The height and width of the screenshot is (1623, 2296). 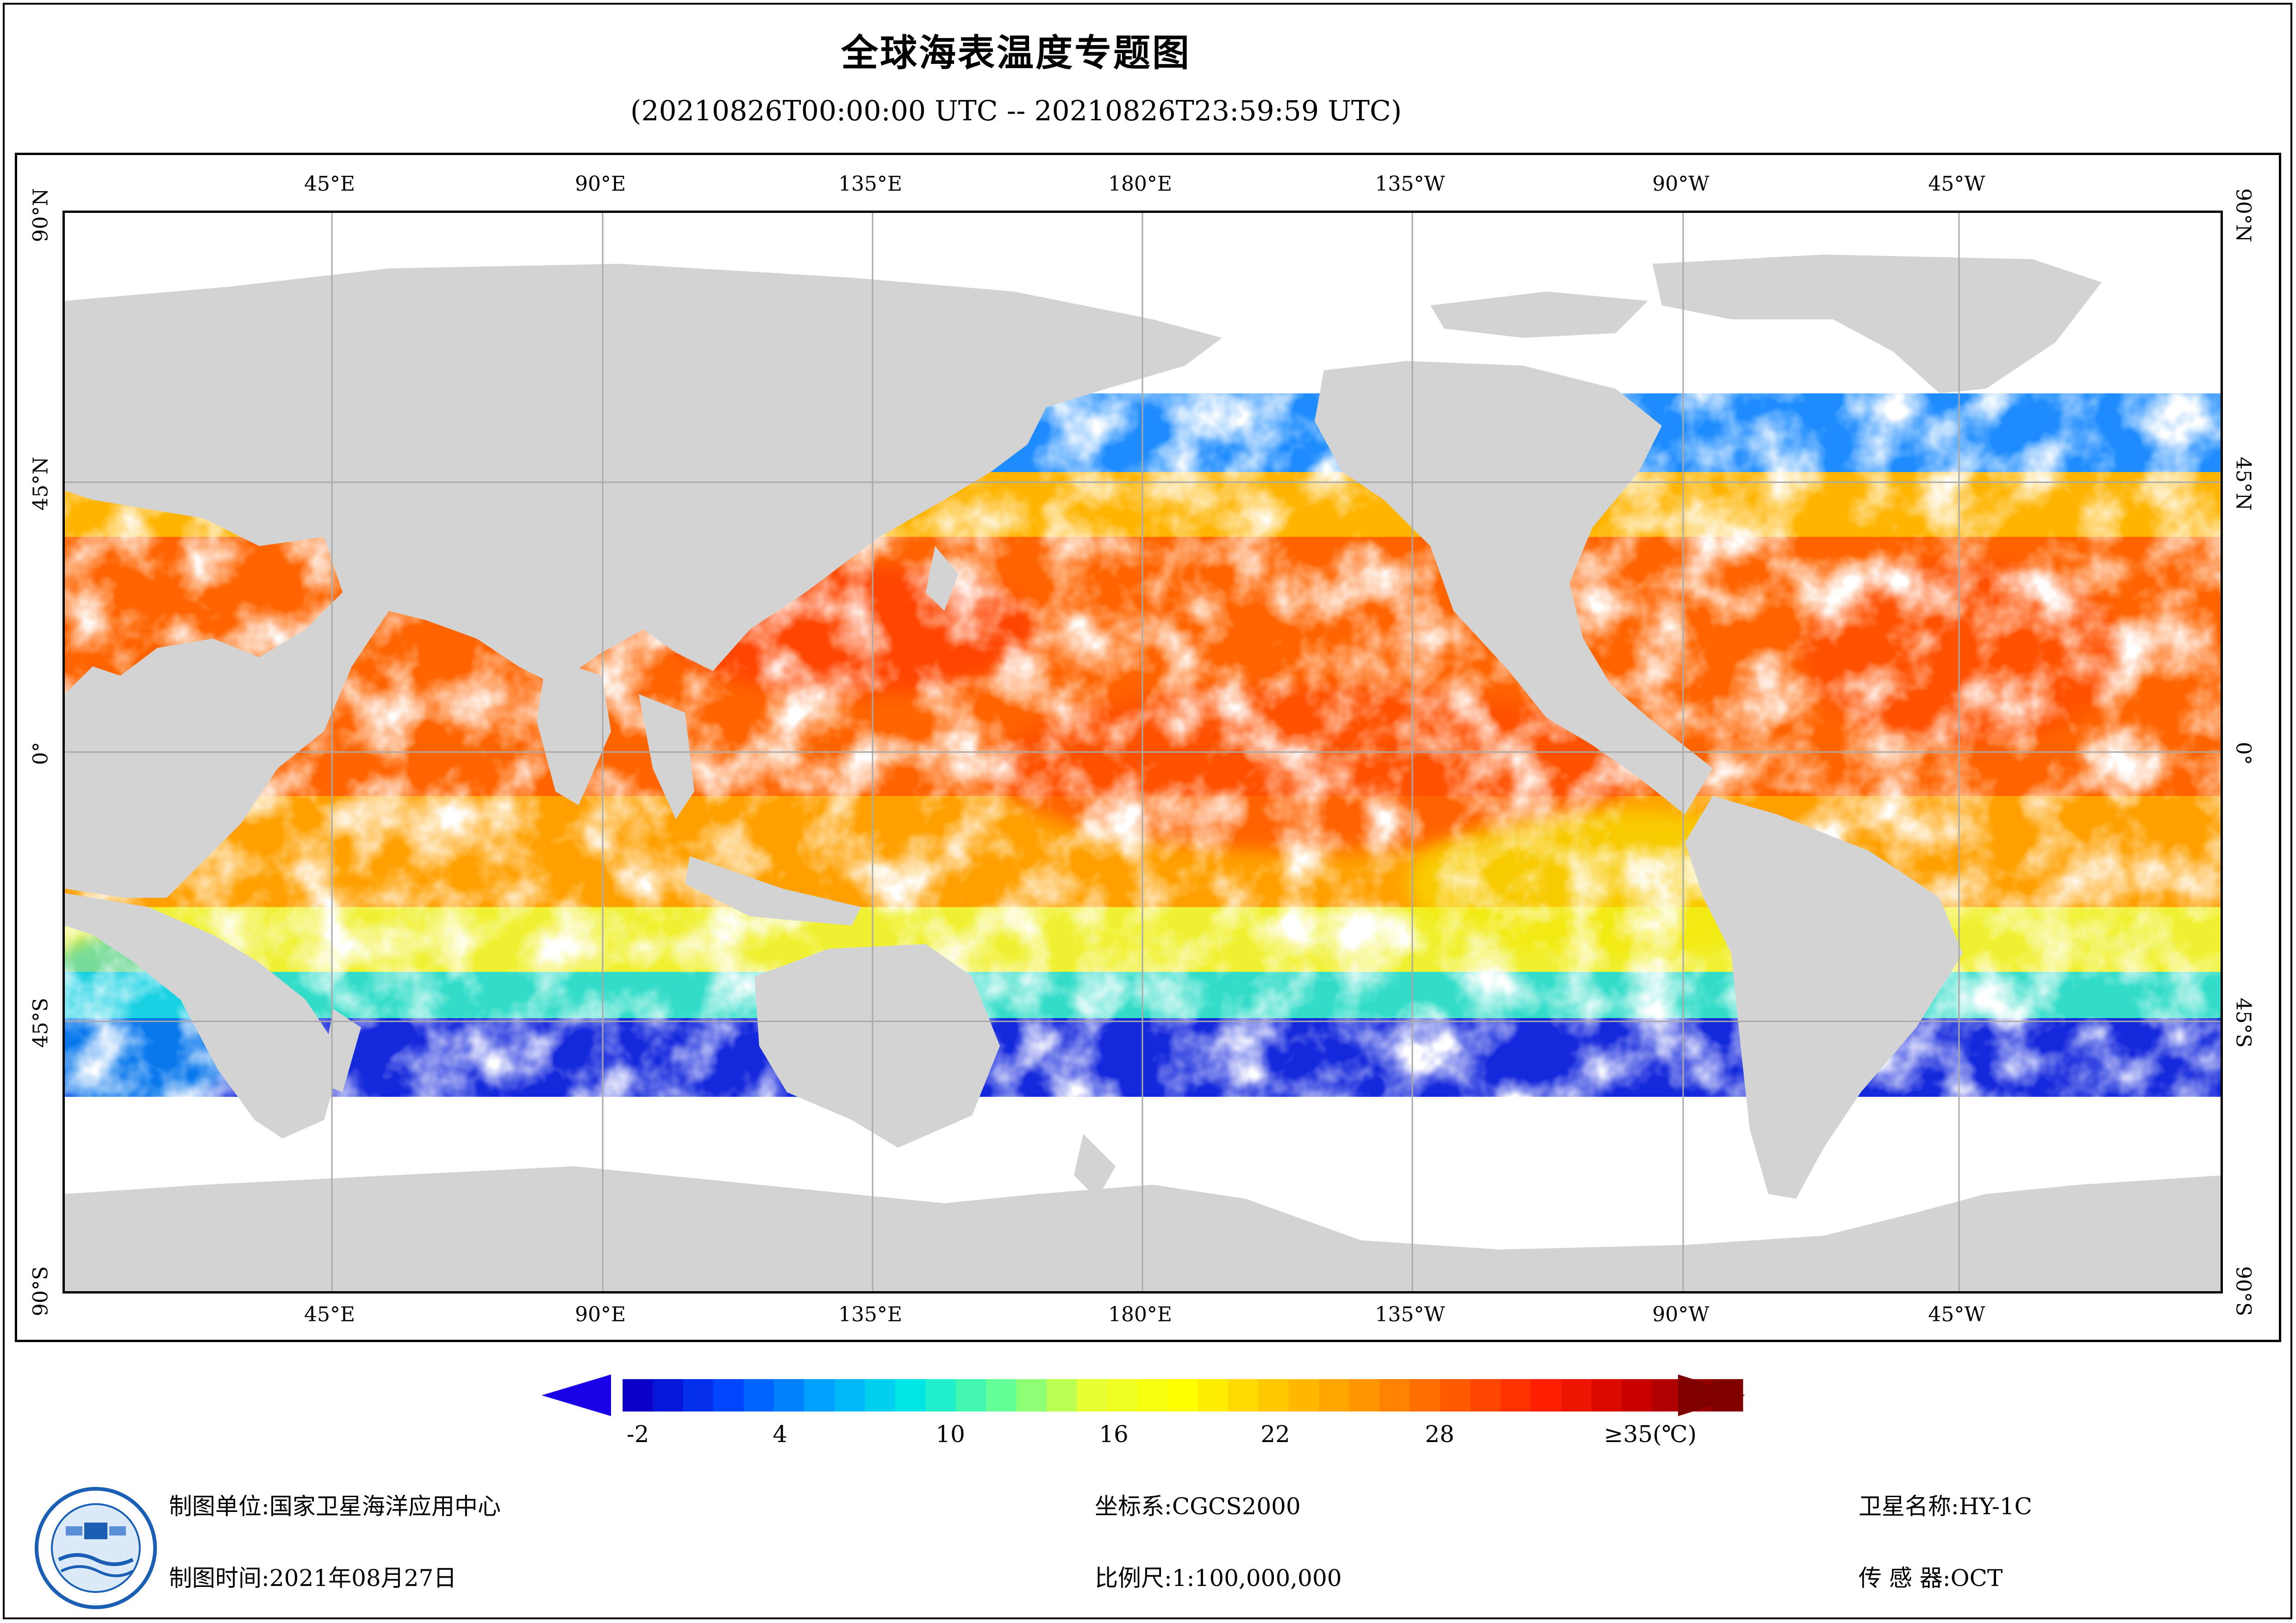 I want to click on colorbar, so click(x=1143, y=1395).